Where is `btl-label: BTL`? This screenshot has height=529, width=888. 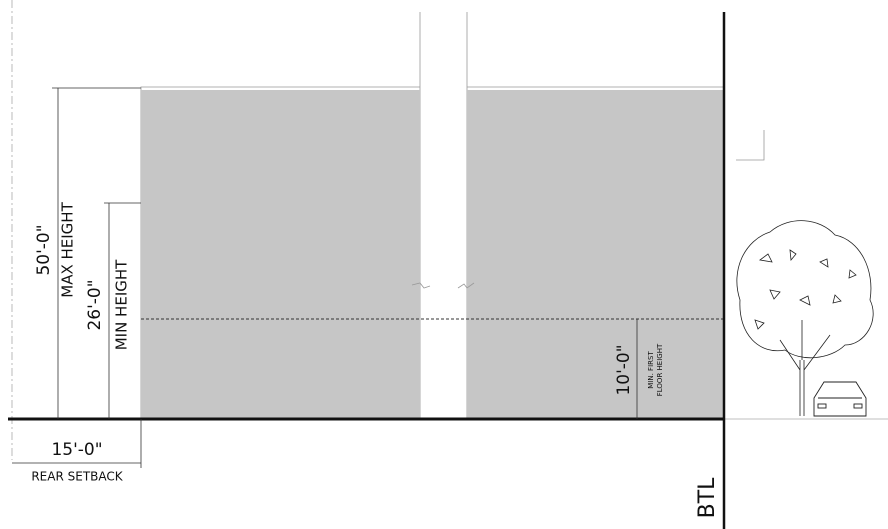 btl-label: BTL is located at coordinates (707, 498).